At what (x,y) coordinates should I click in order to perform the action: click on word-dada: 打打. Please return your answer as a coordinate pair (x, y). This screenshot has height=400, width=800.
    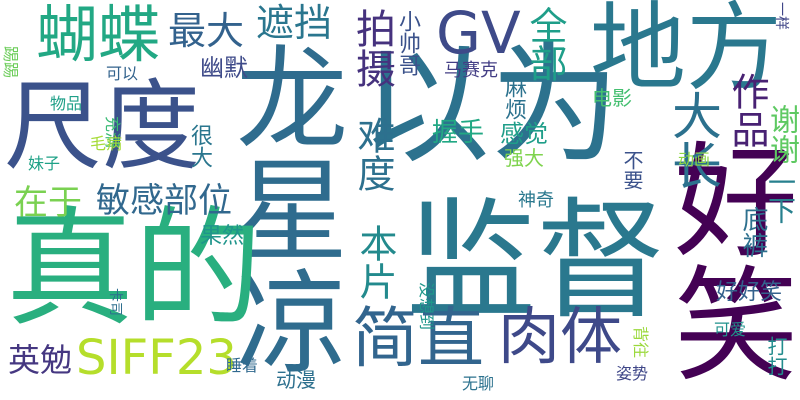
    Looking at the image, I should click on (776, 356).